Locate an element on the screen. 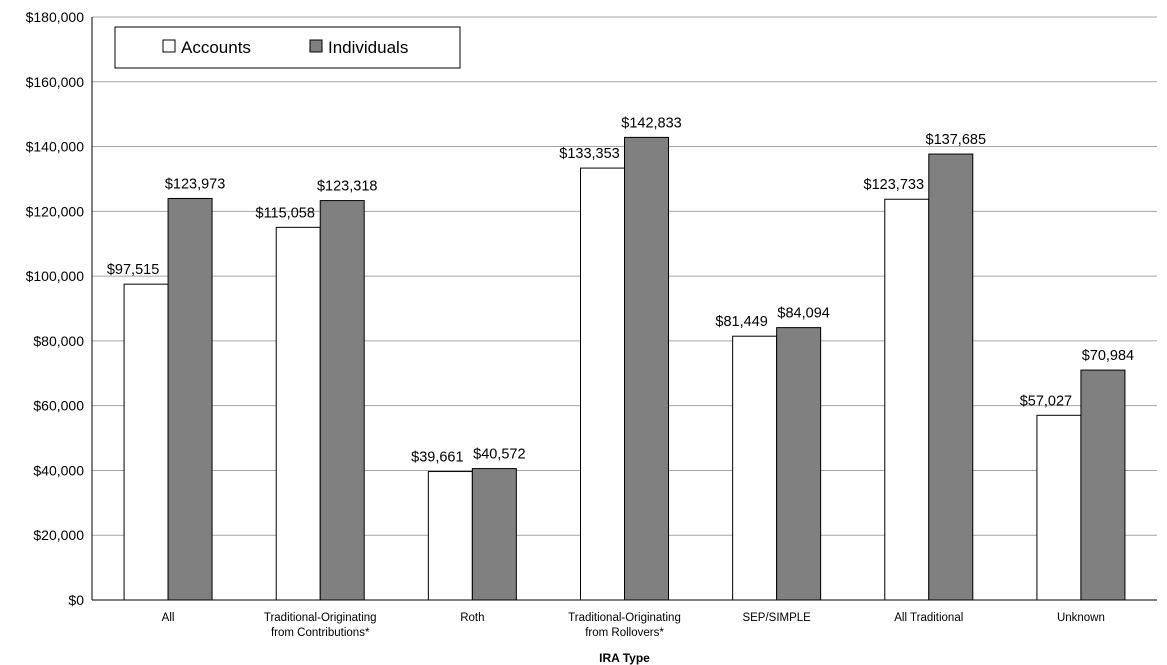  y-tick-label: $120,000 is located at coordinates (55, 211).